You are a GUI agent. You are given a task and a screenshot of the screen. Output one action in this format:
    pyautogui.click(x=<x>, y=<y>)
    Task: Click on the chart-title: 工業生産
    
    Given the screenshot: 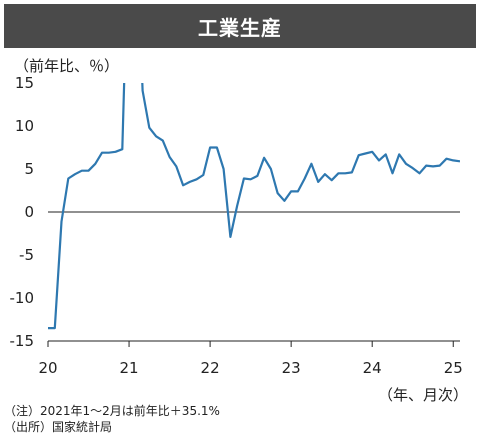 What is the action you would take?
    pyautogui.click(x=240, y=27)
    